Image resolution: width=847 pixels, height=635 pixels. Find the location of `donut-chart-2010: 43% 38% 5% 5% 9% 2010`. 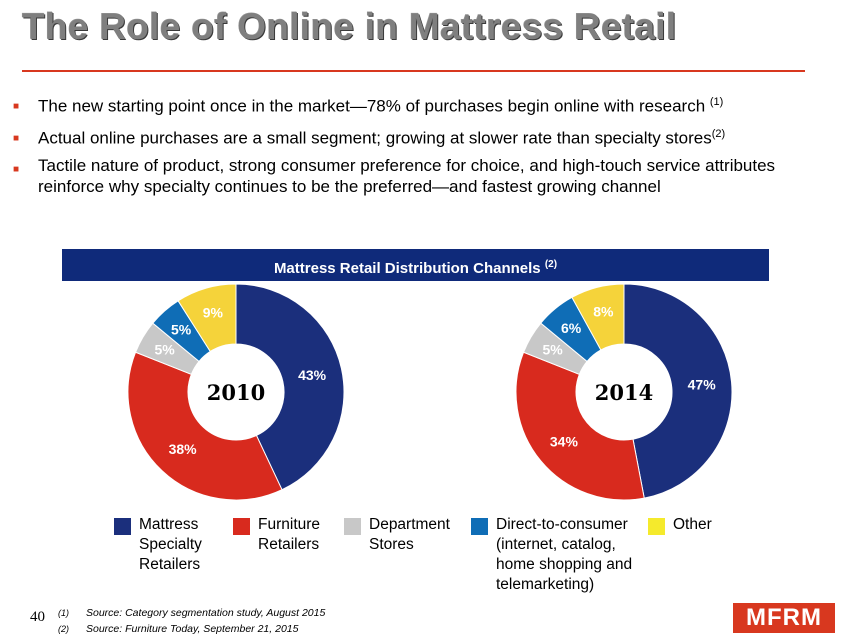

donut-chart-2010: 43% 38% 5% 5% 9% 2010 is located at coordinates (236, 392).